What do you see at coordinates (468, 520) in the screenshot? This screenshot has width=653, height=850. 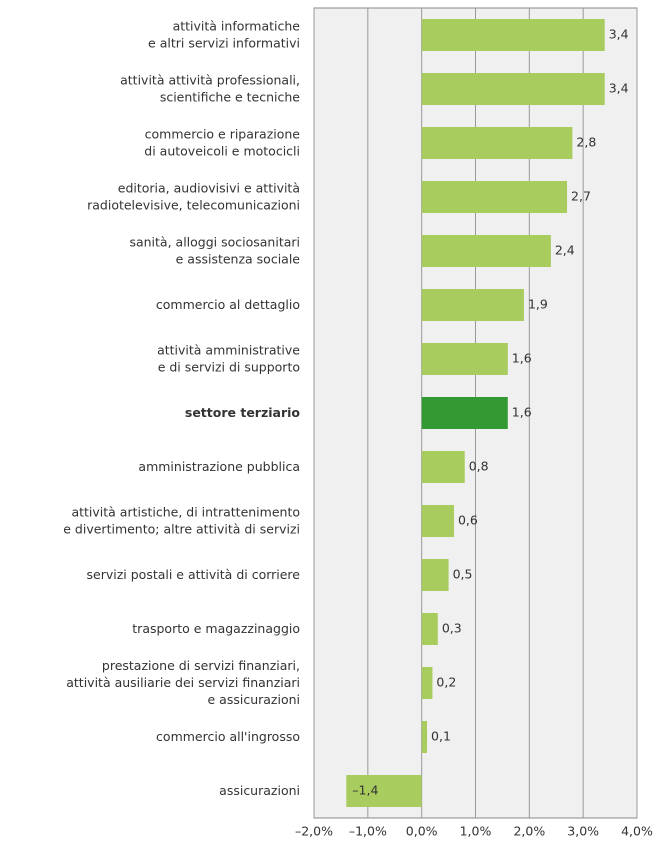 I see `value-label: 0,6` at bounding box center [468, 520].